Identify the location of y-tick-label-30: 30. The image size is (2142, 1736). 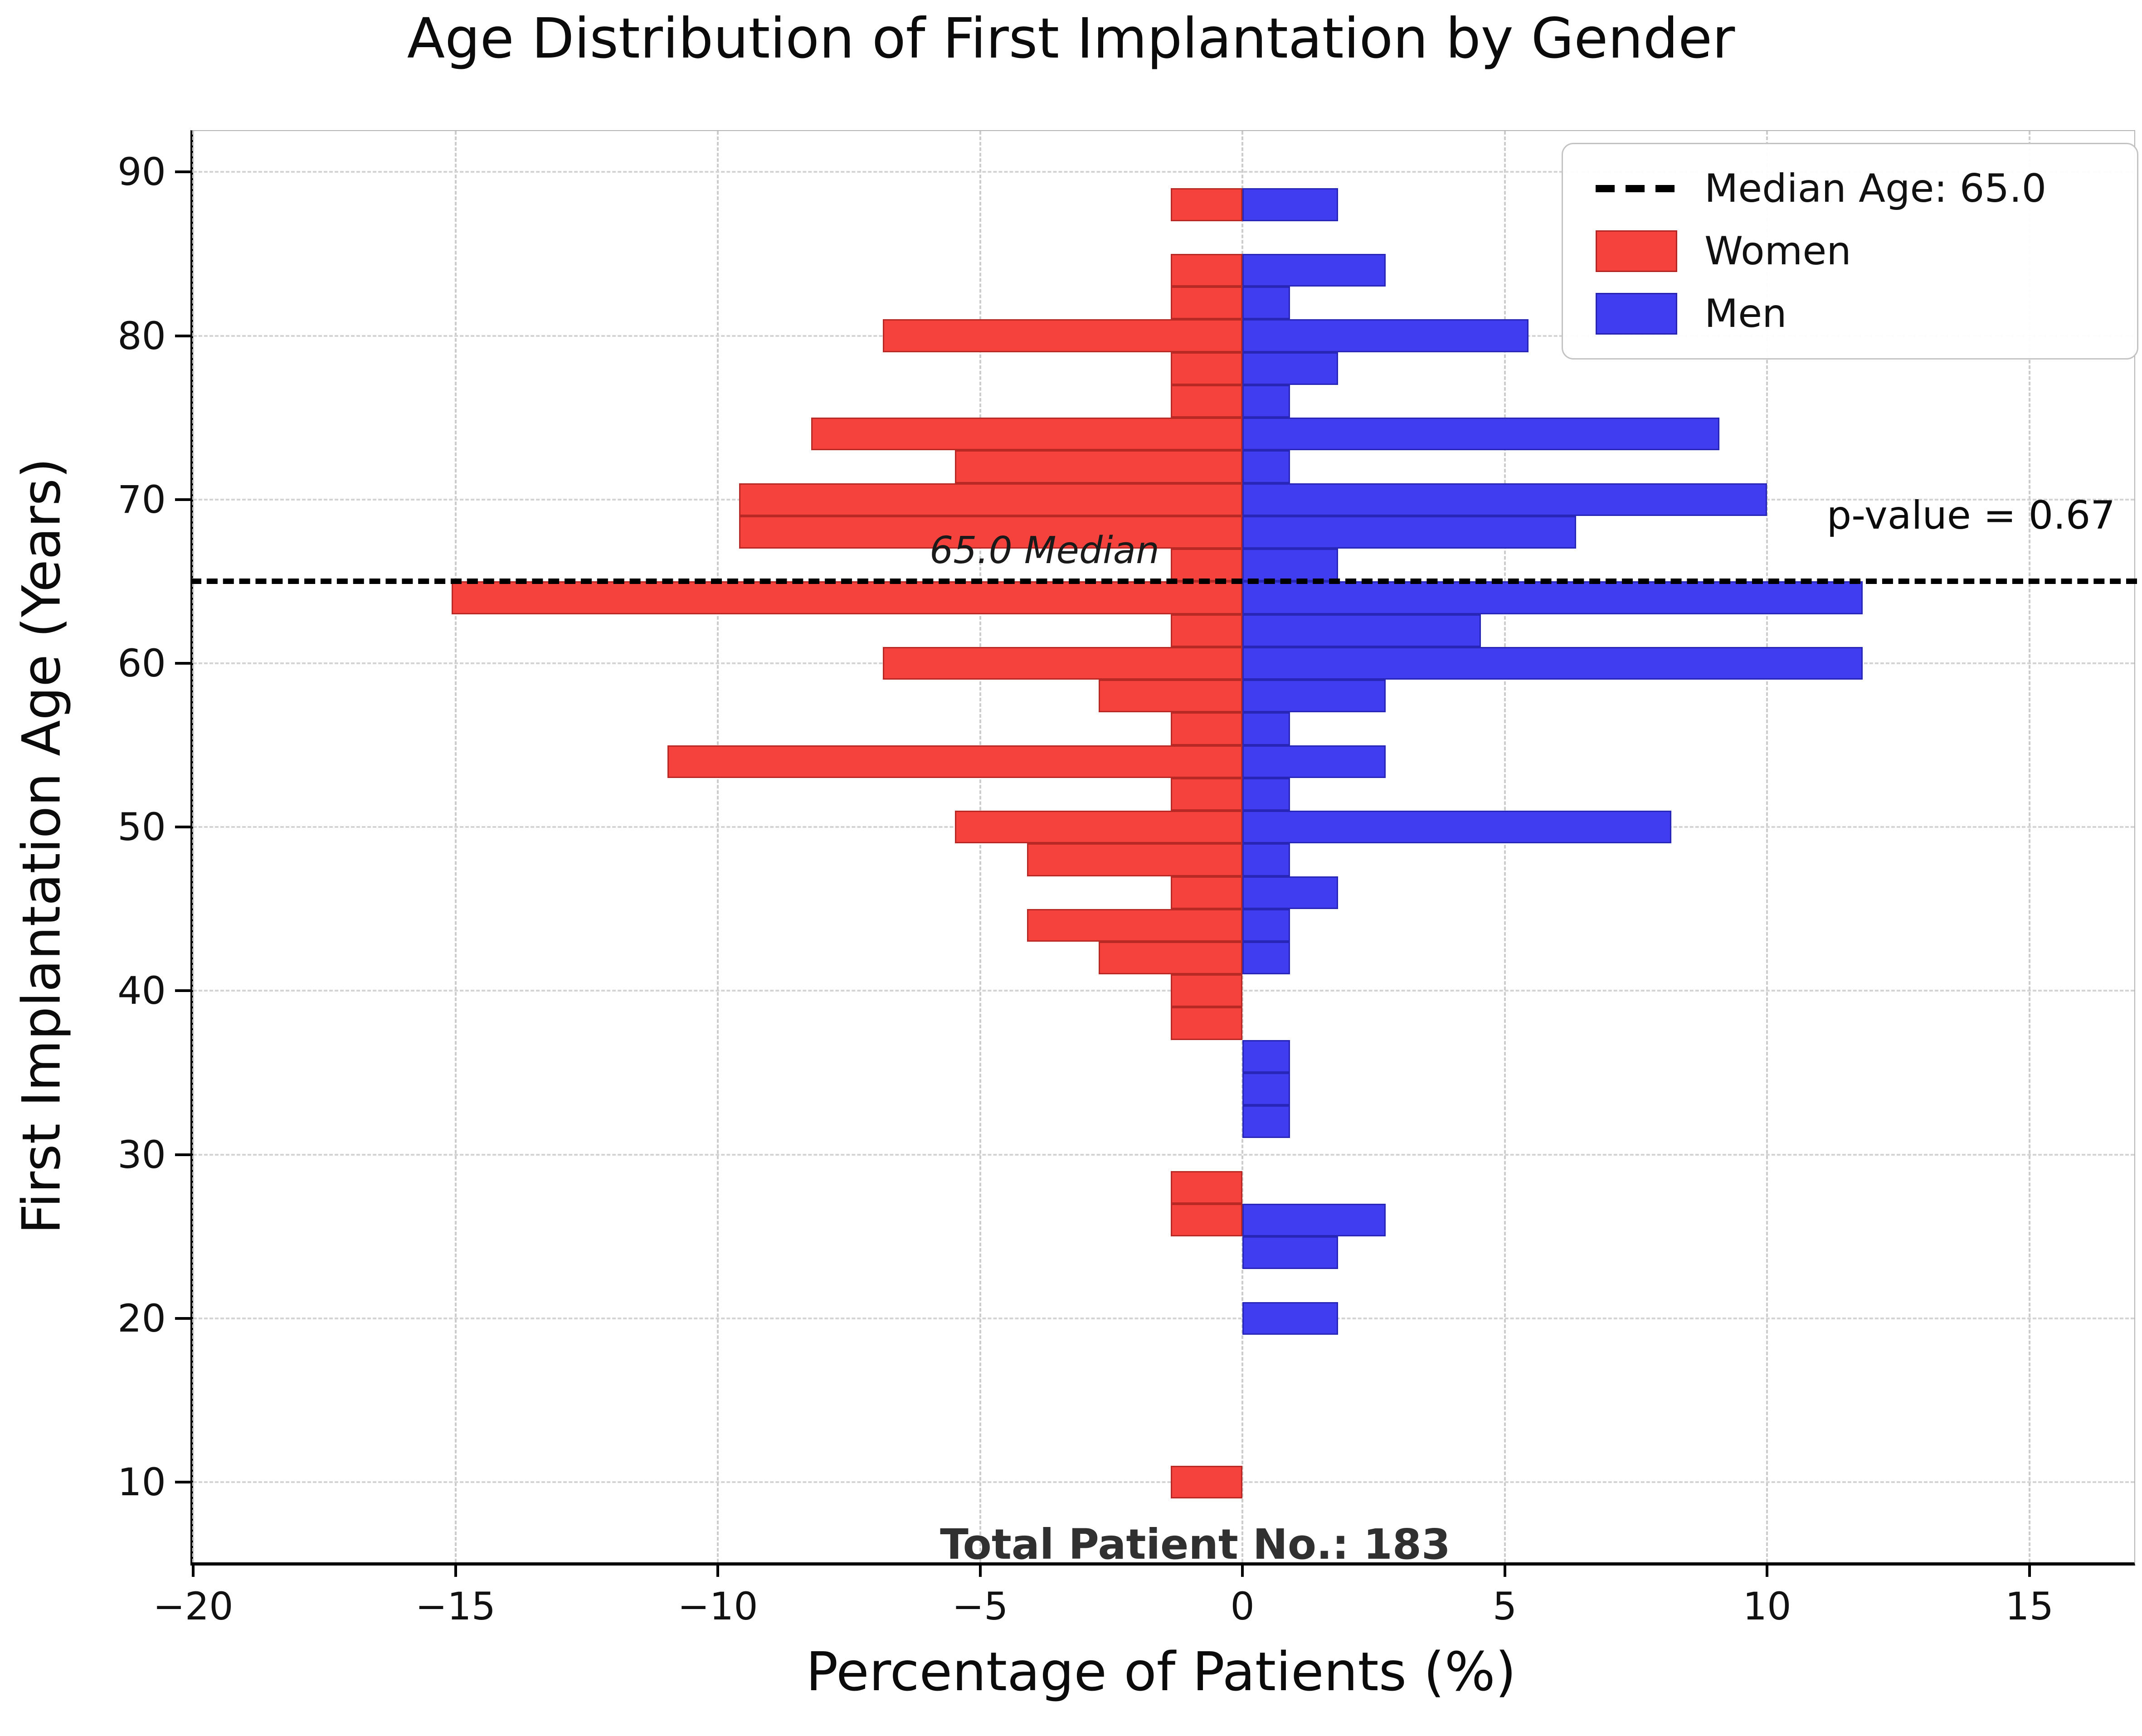
(141, 1154).